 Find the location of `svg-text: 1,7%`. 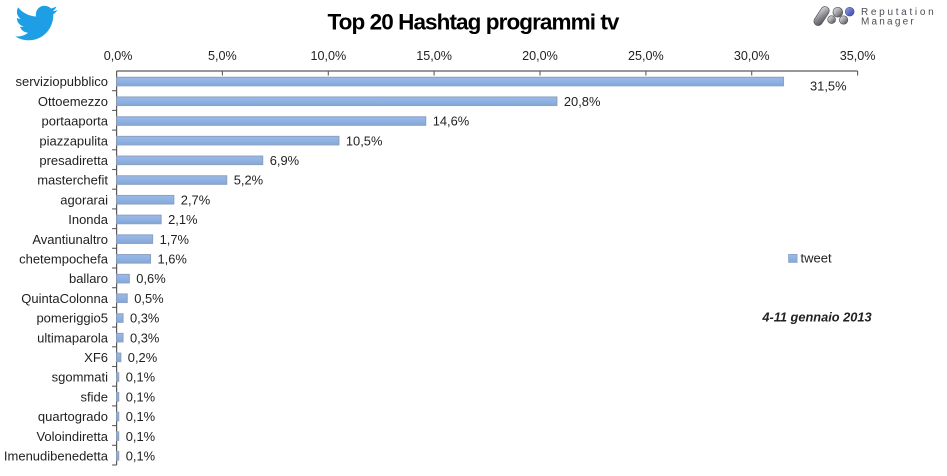

svg-text: 1,7% is located at coordinates (174, 239).